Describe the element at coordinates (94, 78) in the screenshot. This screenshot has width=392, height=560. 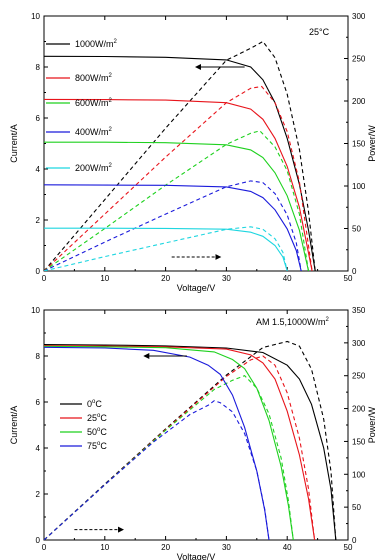
I see `legend-label-1: 800W/m2` at that location.